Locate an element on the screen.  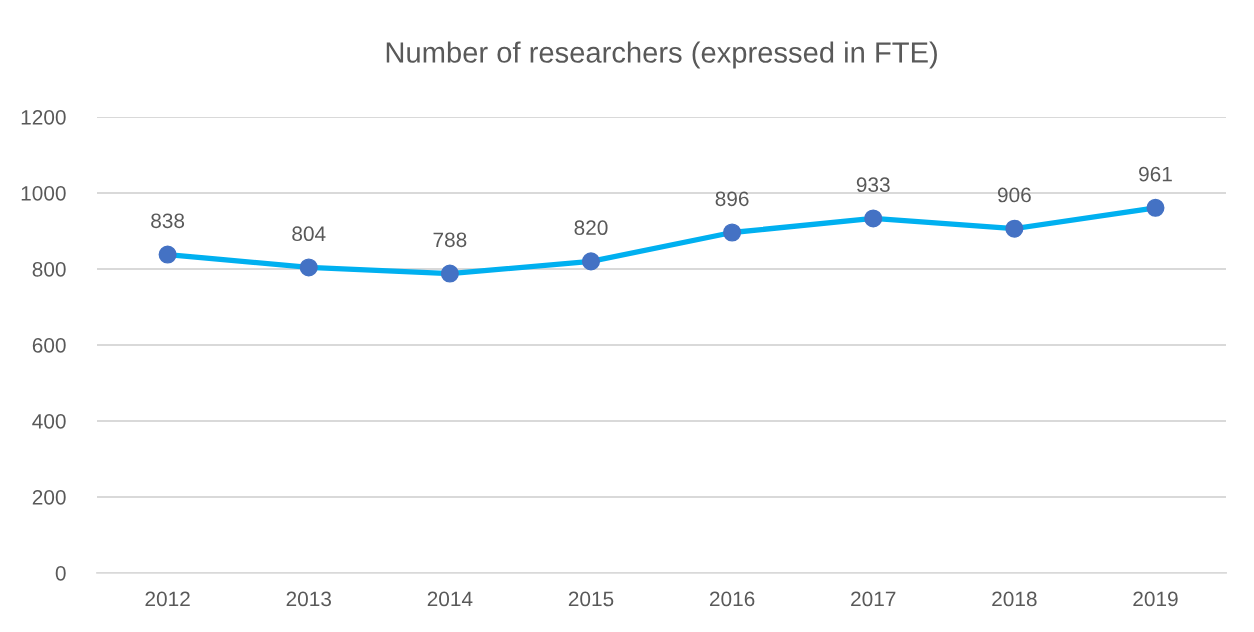
x-tick-label: 2018 is located at coordinates (1014, 599).